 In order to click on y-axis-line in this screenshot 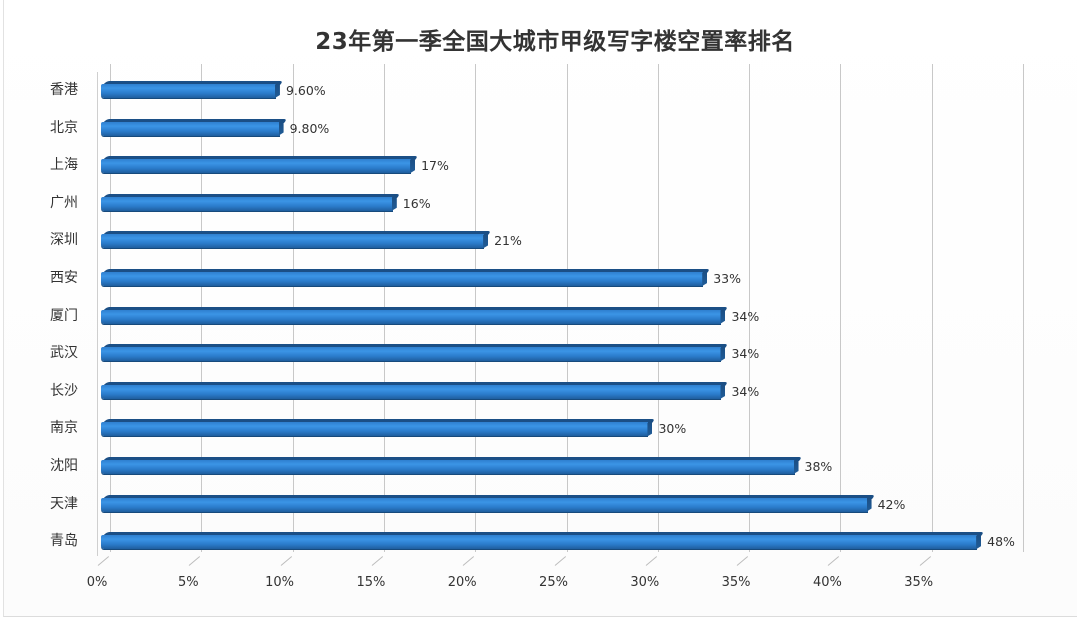, I will do `click(97, 314)`.